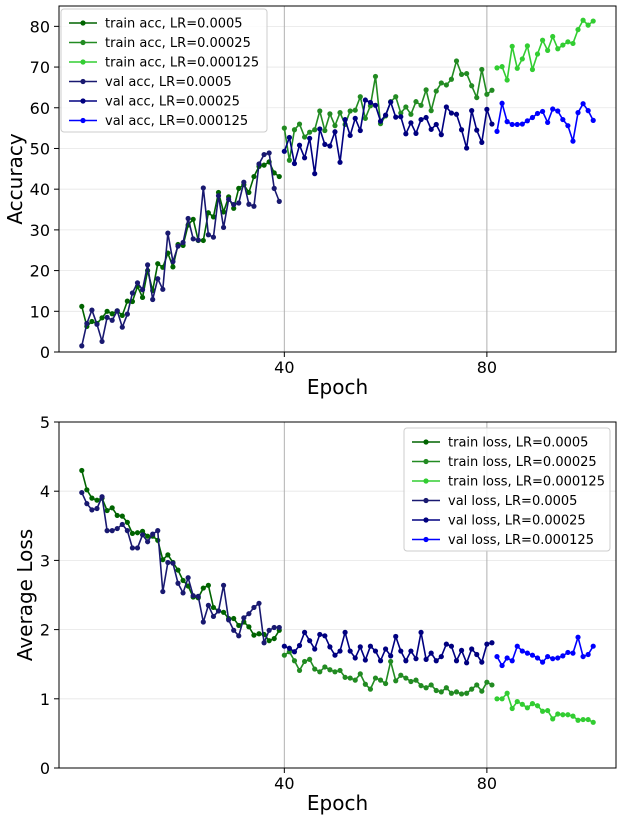 The image size is (622, 820). I want to click on y-tick-label: 3, so click(45, 560).